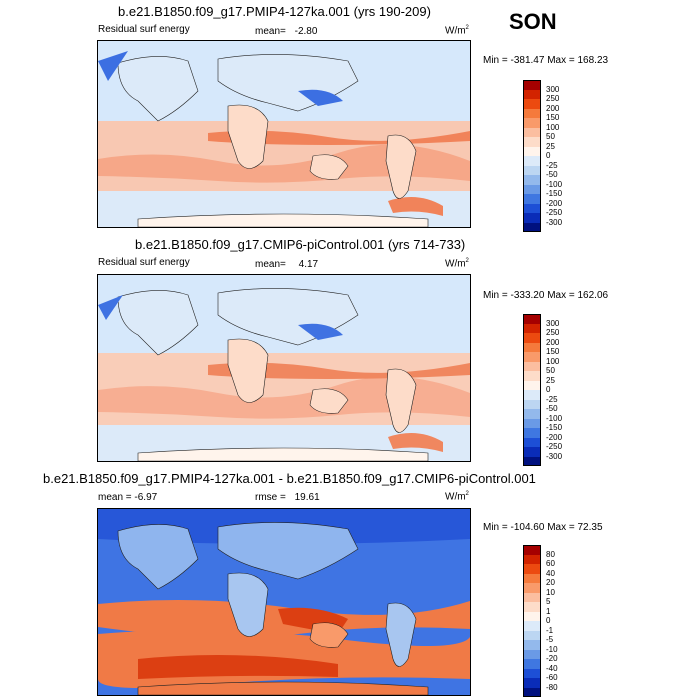 This screenshot has height=700, width=700. What do you see at coordinates (553, 332) in the screenshot?
I see `colorbar-tick-label: 250` at bounding box center [553, 332].